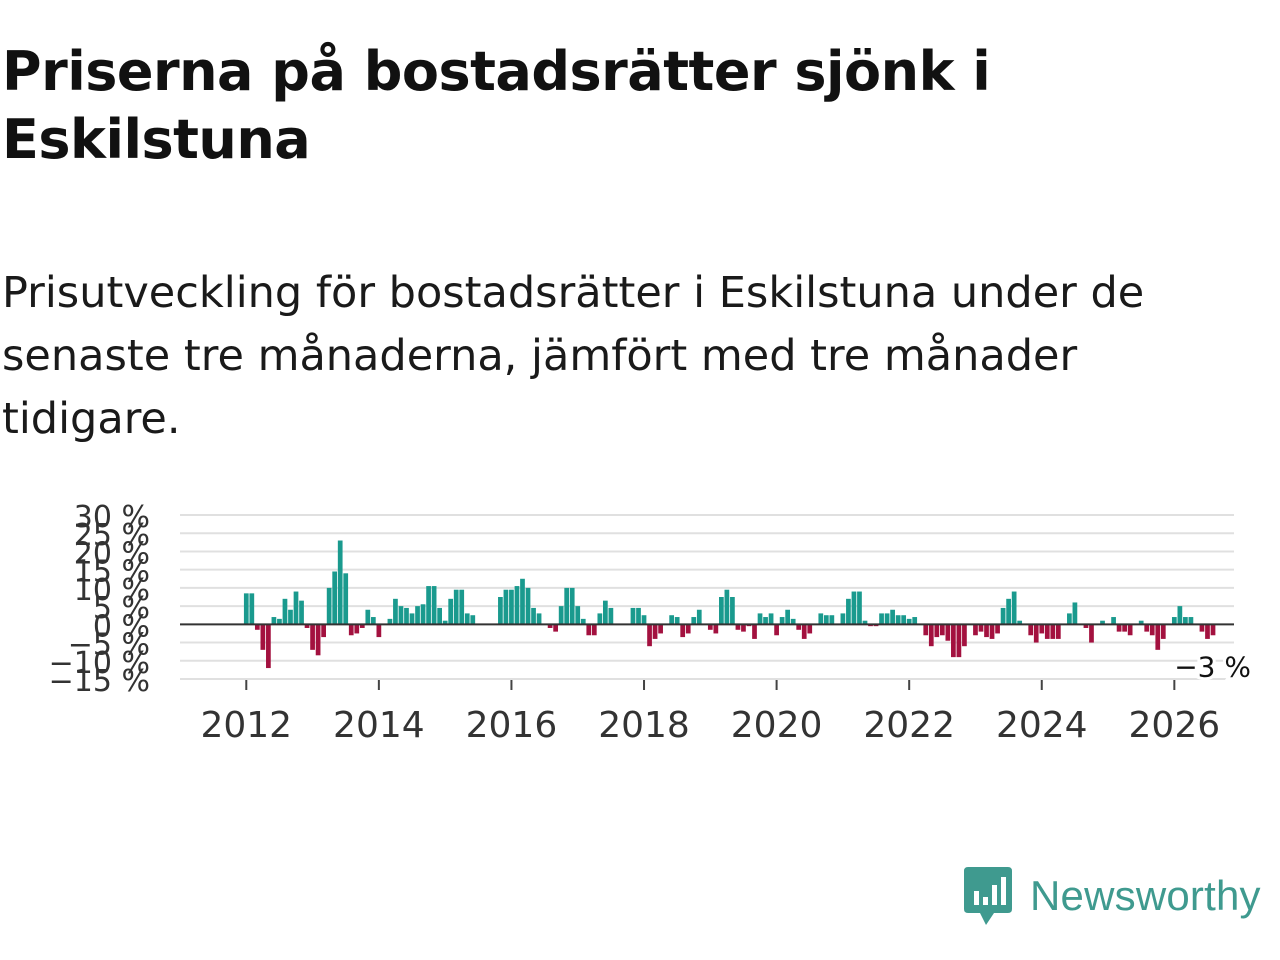  Describe the element at coordinates (246, 725) in the screenshot. I see `x-tick-label: 2012` at that location.